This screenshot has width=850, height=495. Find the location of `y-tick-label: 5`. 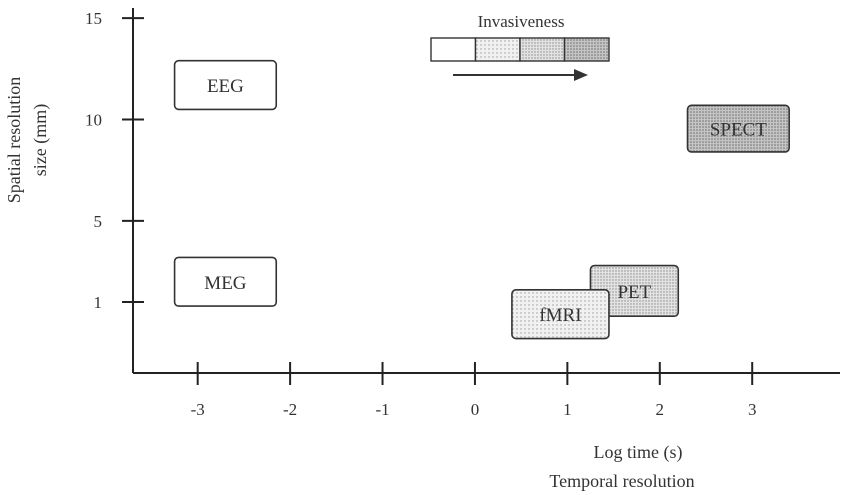

y-tick-label: 5 is located at coordinates (98, 221).